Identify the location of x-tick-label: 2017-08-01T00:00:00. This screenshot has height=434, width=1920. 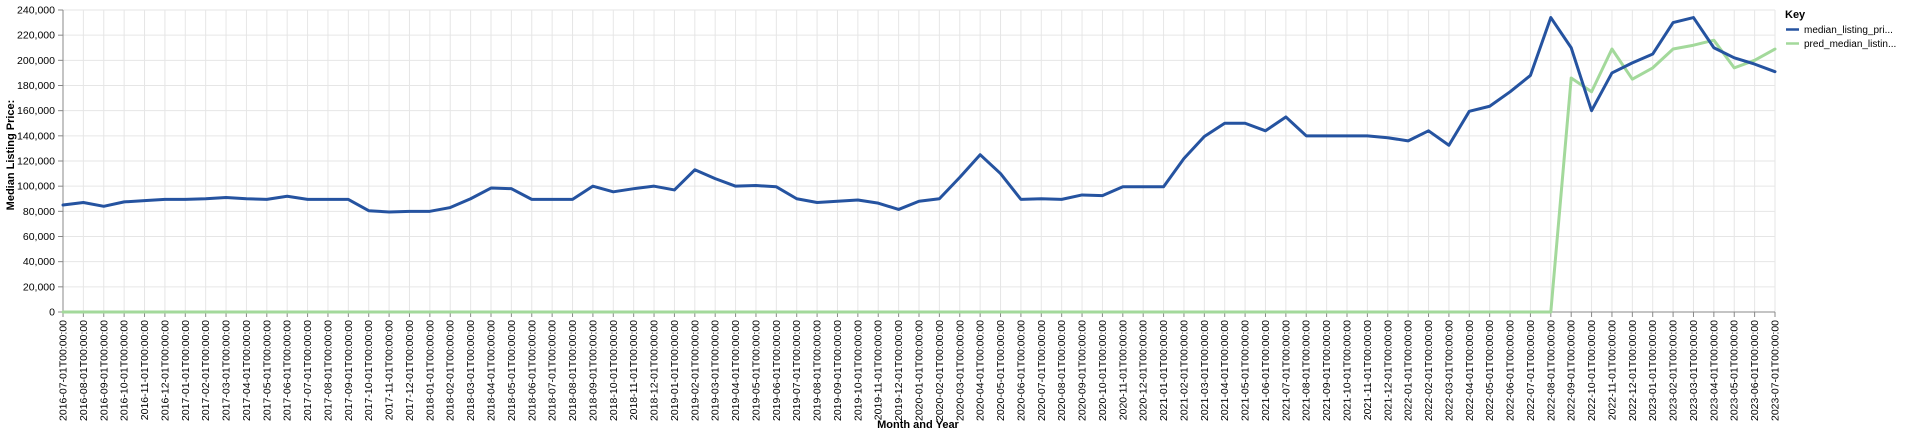
(328, 370).